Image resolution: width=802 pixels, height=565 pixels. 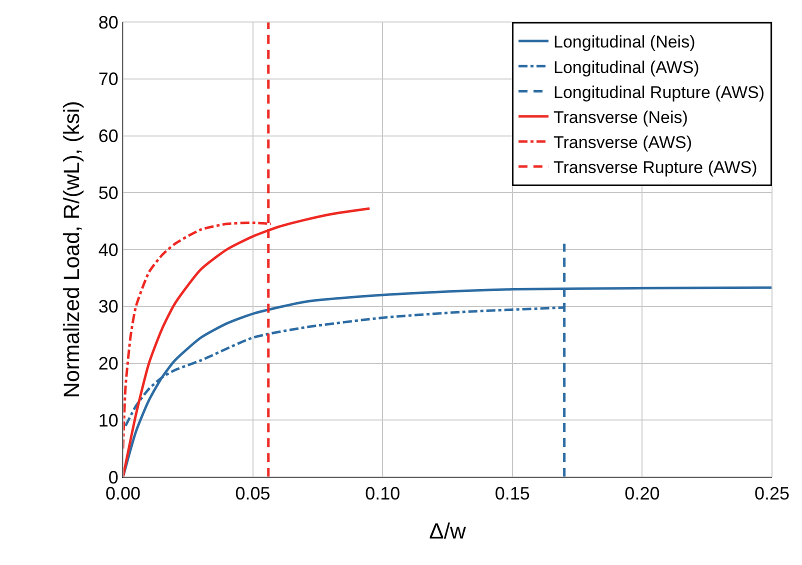 I want to click on y-tick-label: 70, so click(x=108, y=79).